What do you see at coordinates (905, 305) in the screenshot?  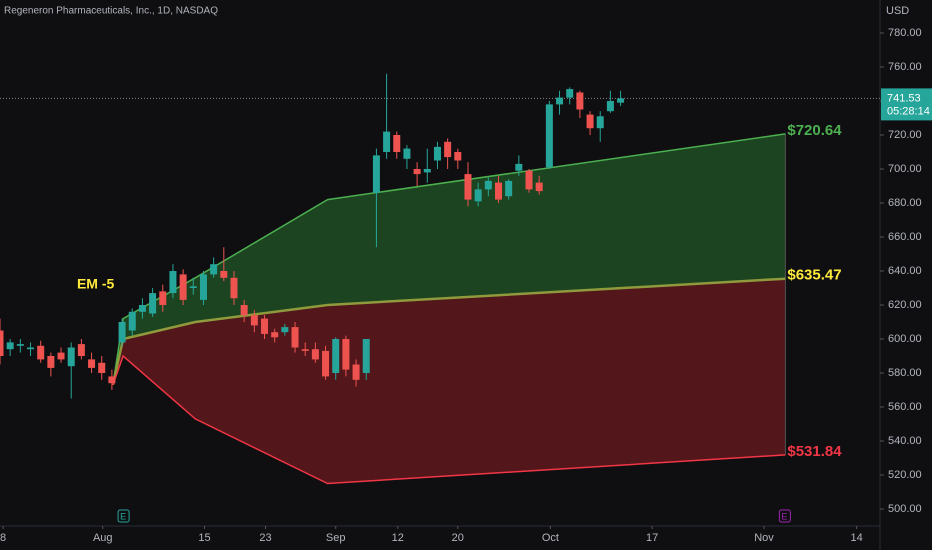 I see `y-tick-label: 620.00` at bounding box center [905, 305].